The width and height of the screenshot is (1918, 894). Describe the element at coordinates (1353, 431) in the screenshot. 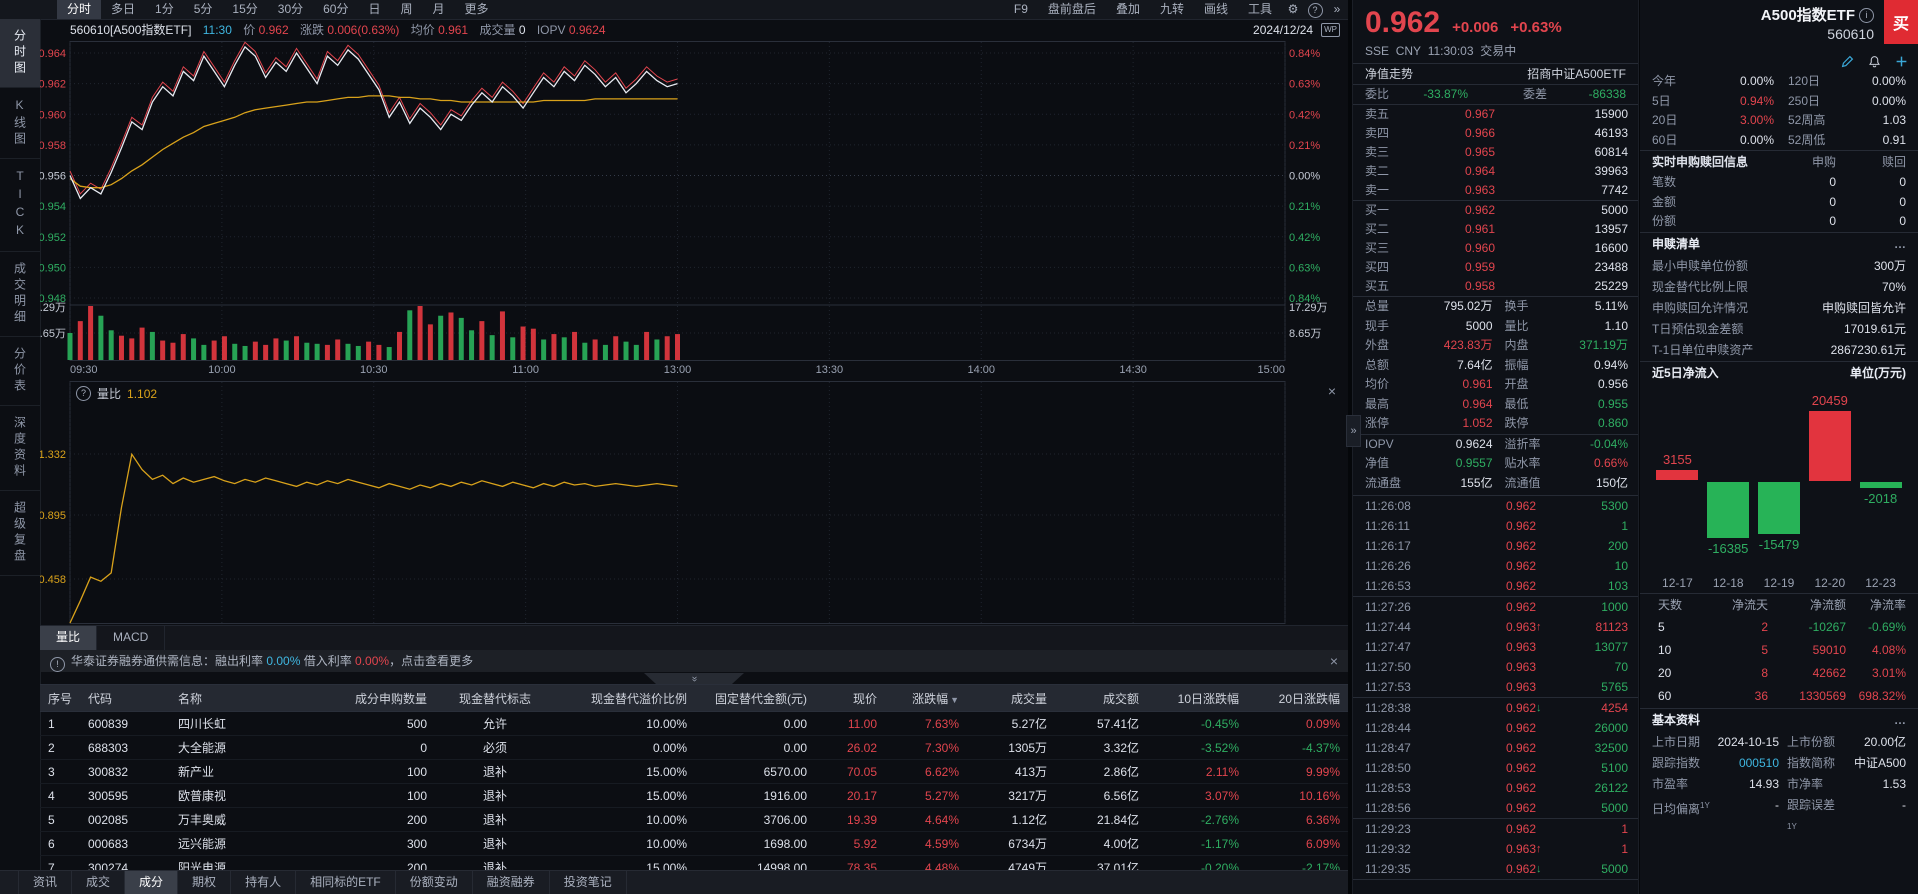

I see `panel-collapse-handle: »` at that location.